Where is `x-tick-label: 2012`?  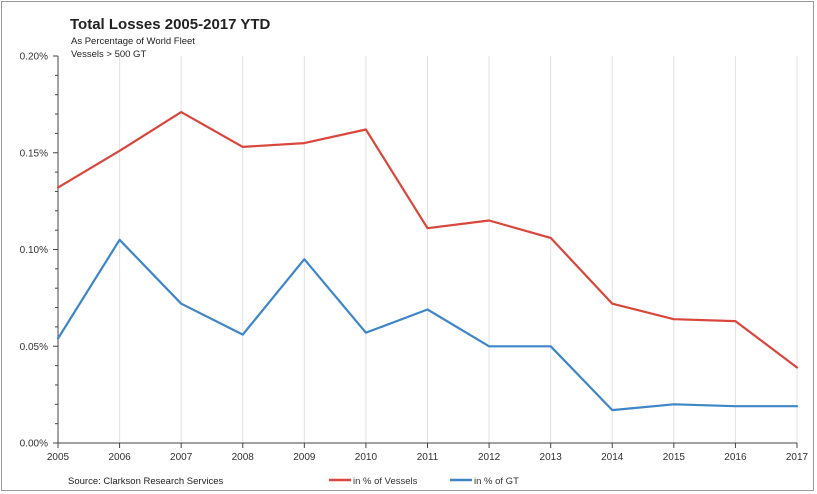 x-tick-label: 2012 is located at coordinates (489, 457).